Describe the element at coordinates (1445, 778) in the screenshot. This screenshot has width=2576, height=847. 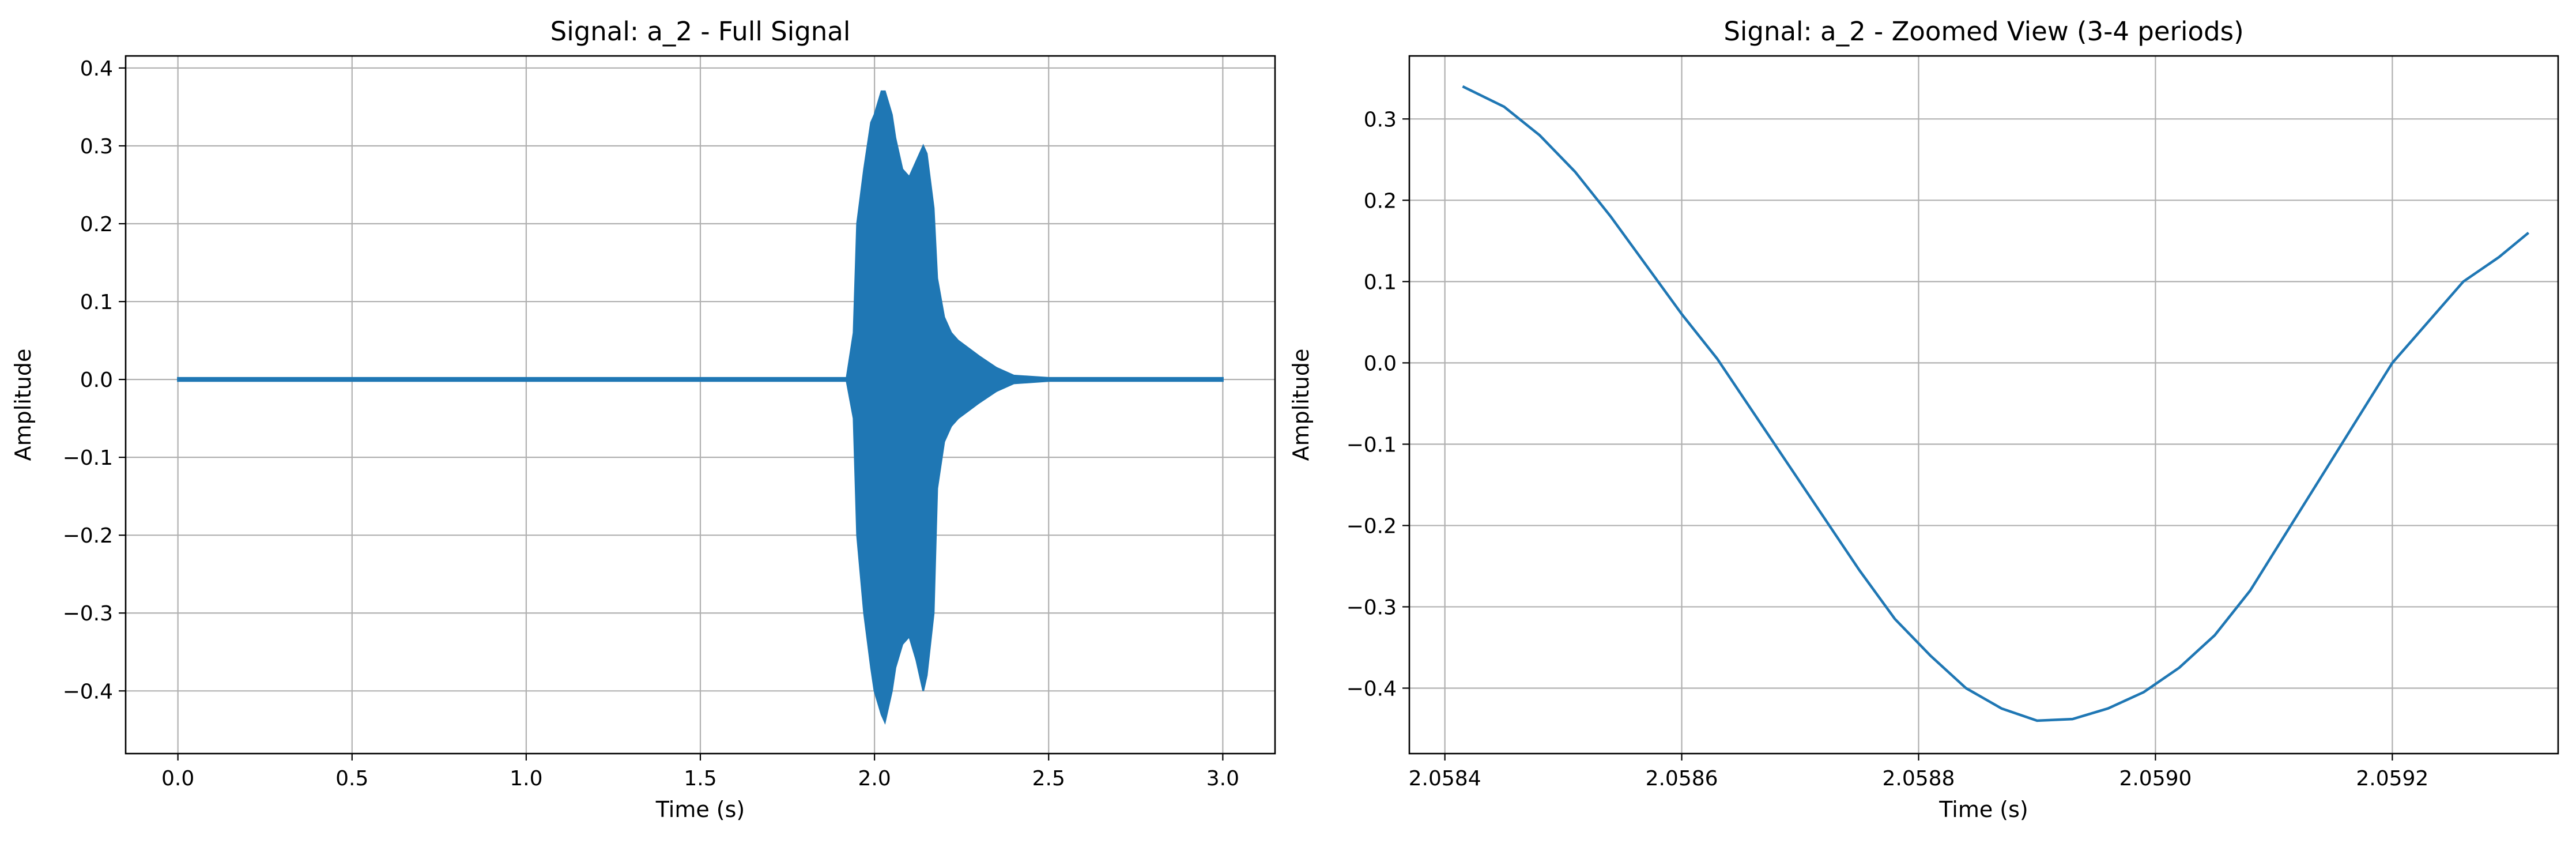
I see `x-tick-label: 2.0584` at that location.